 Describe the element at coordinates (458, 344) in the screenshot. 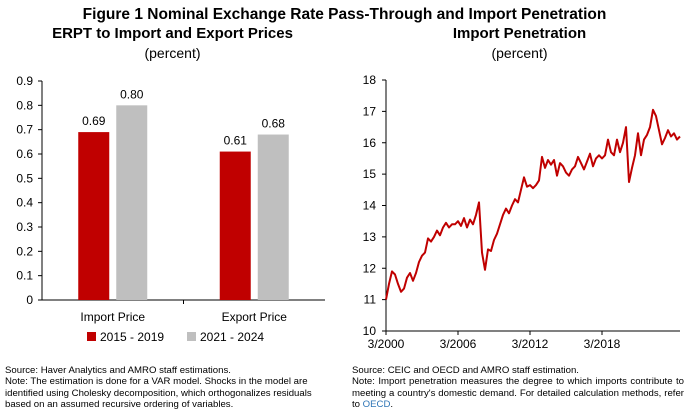

I see `x-tick-label: 3/2006` at that location.